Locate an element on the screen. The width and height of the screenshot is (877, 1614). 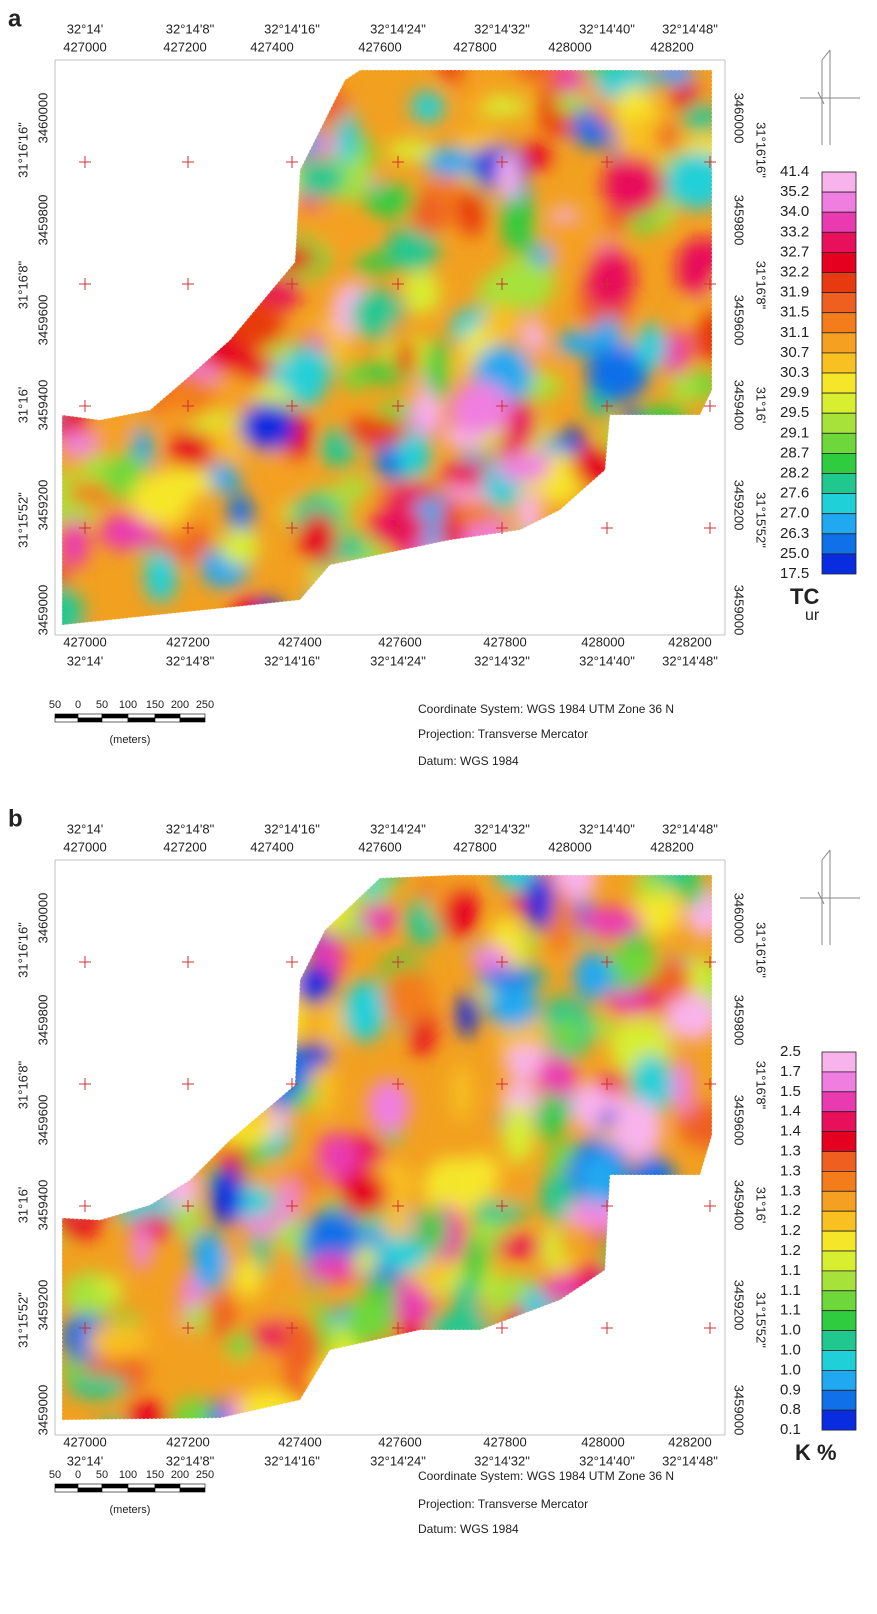
top-longitude: 32°14'32" is located at coordinates (502, 828).